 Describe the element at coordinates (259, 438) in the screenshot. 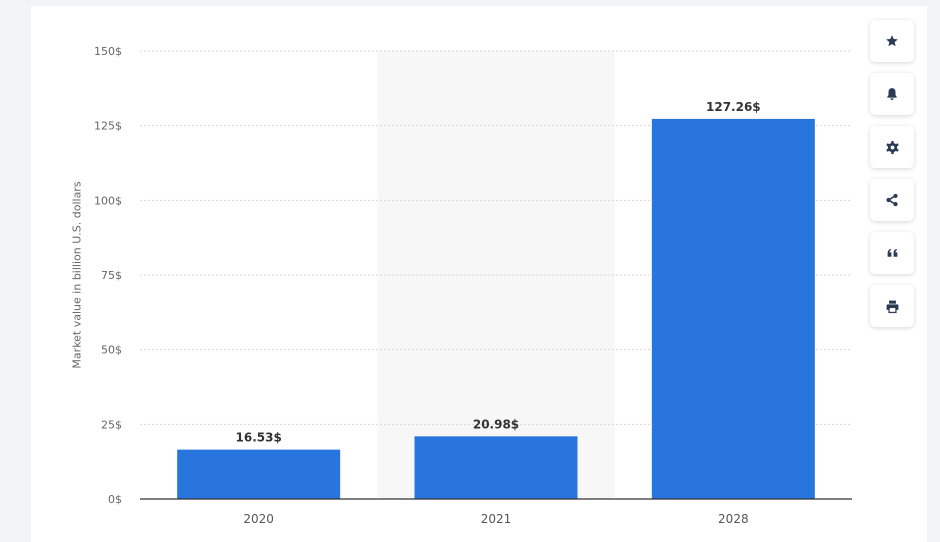

I see `value-label-2020: 16.53$` at that location.